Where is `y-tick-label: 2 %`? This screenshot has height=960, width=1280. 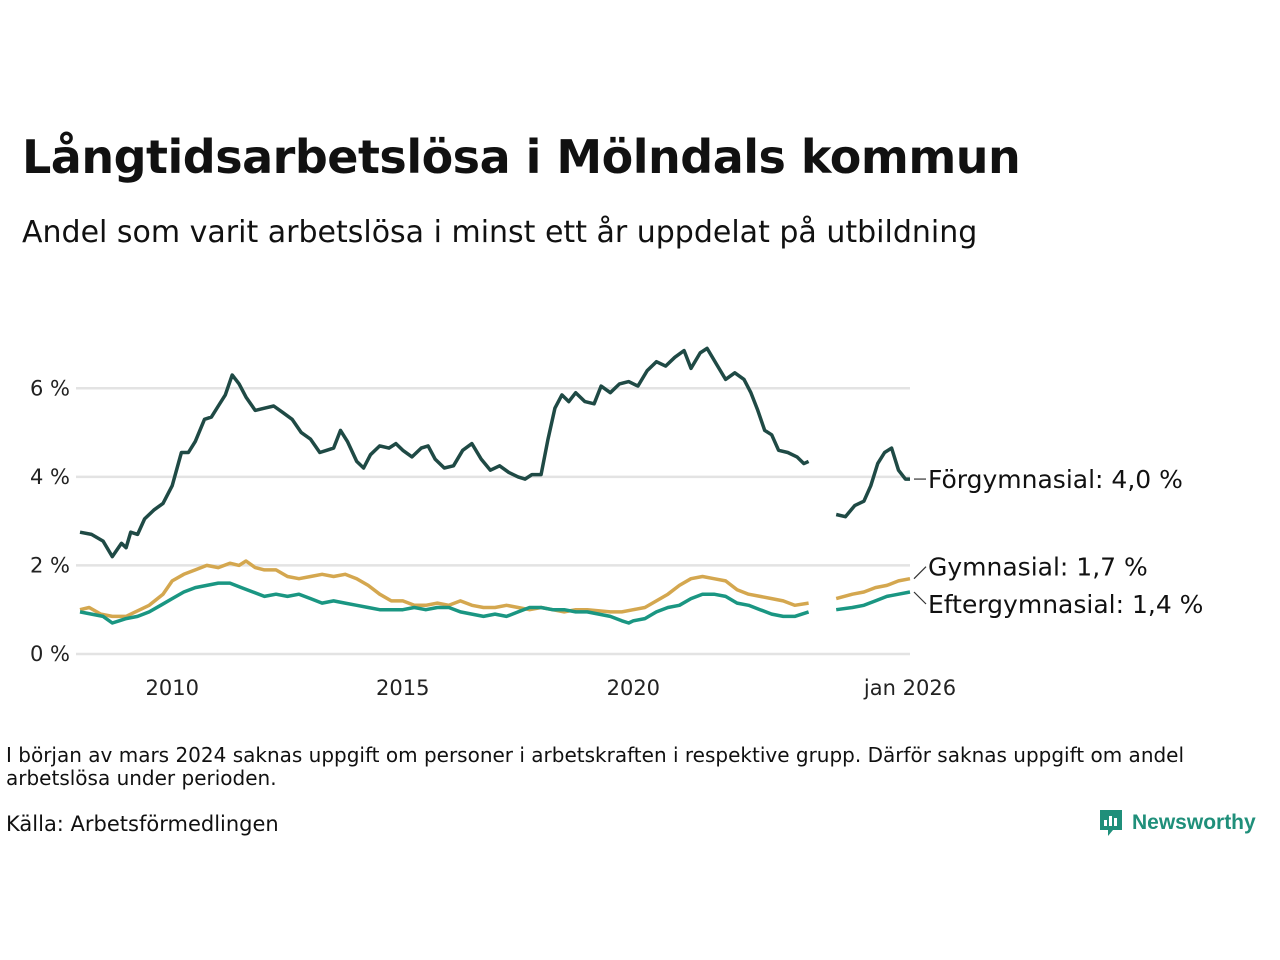 y-tick-label: 2 % is located at coordinates (50, 565).